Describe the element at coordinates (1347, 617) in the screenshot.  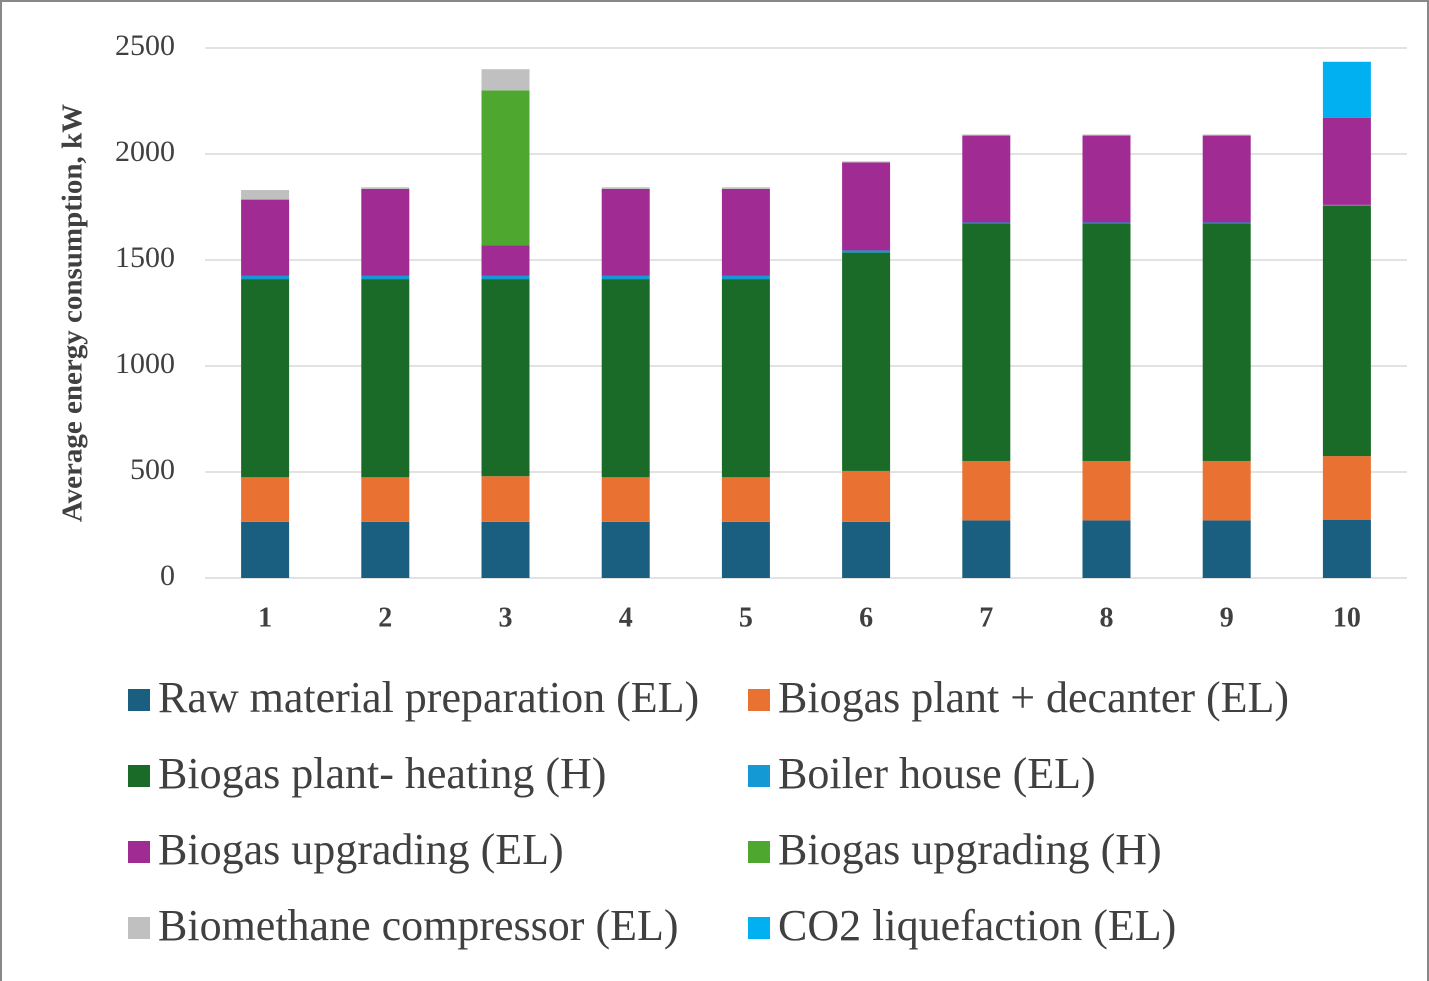
I see `x-tick-label: 10` at that location.